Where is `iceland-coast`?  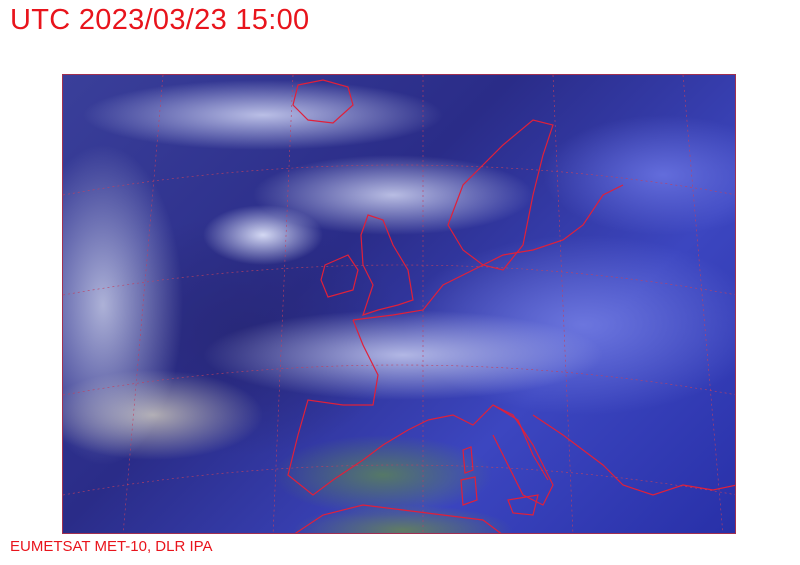 iceland-coast is located at coordinates (323, 101).